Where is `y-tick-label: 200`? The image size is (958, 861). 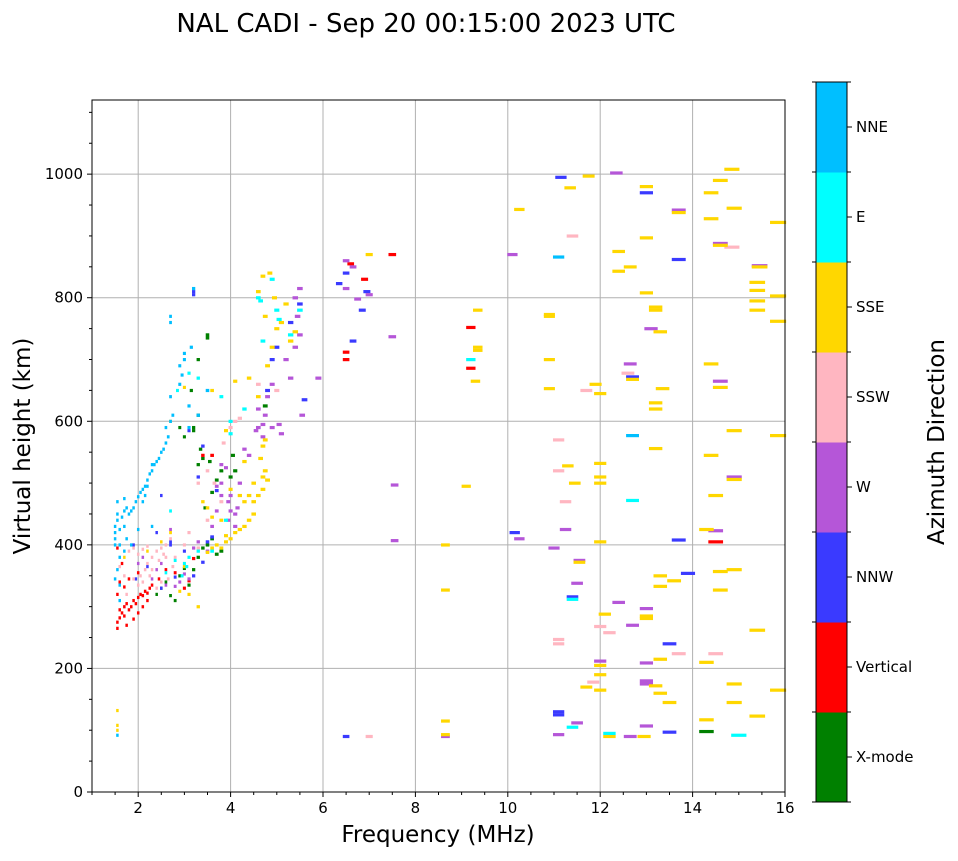 y-tick-label: 200 is located at coordinates (68, 668).